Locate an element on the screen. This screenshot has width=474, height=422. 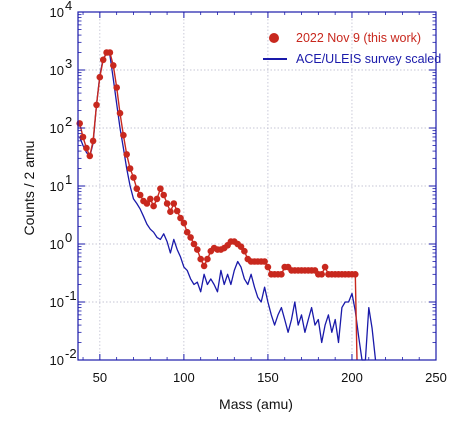
legend-marker-this-work is located at coordinates (274, 38).